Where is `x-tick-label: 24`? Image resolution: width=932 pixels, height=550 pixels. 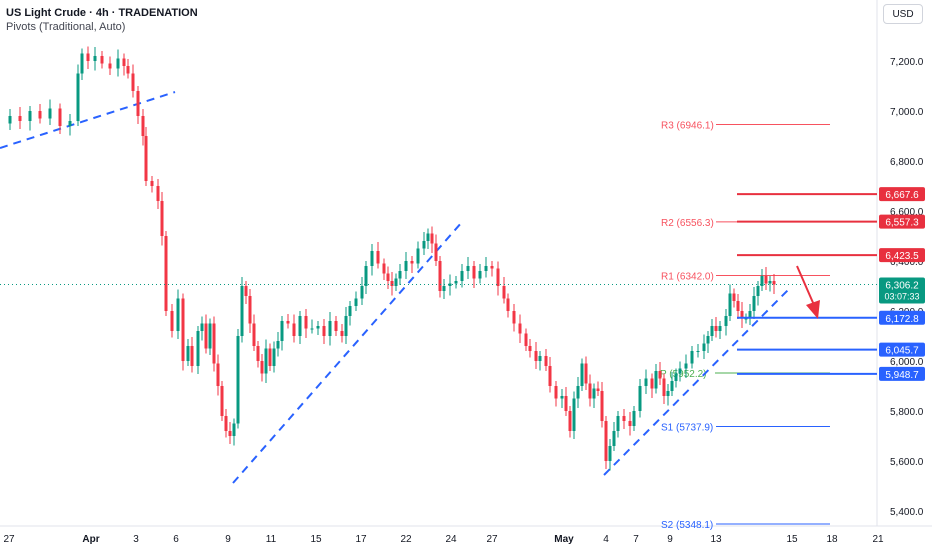 x-tick-label: 24 is located at coordinates (451, 539).